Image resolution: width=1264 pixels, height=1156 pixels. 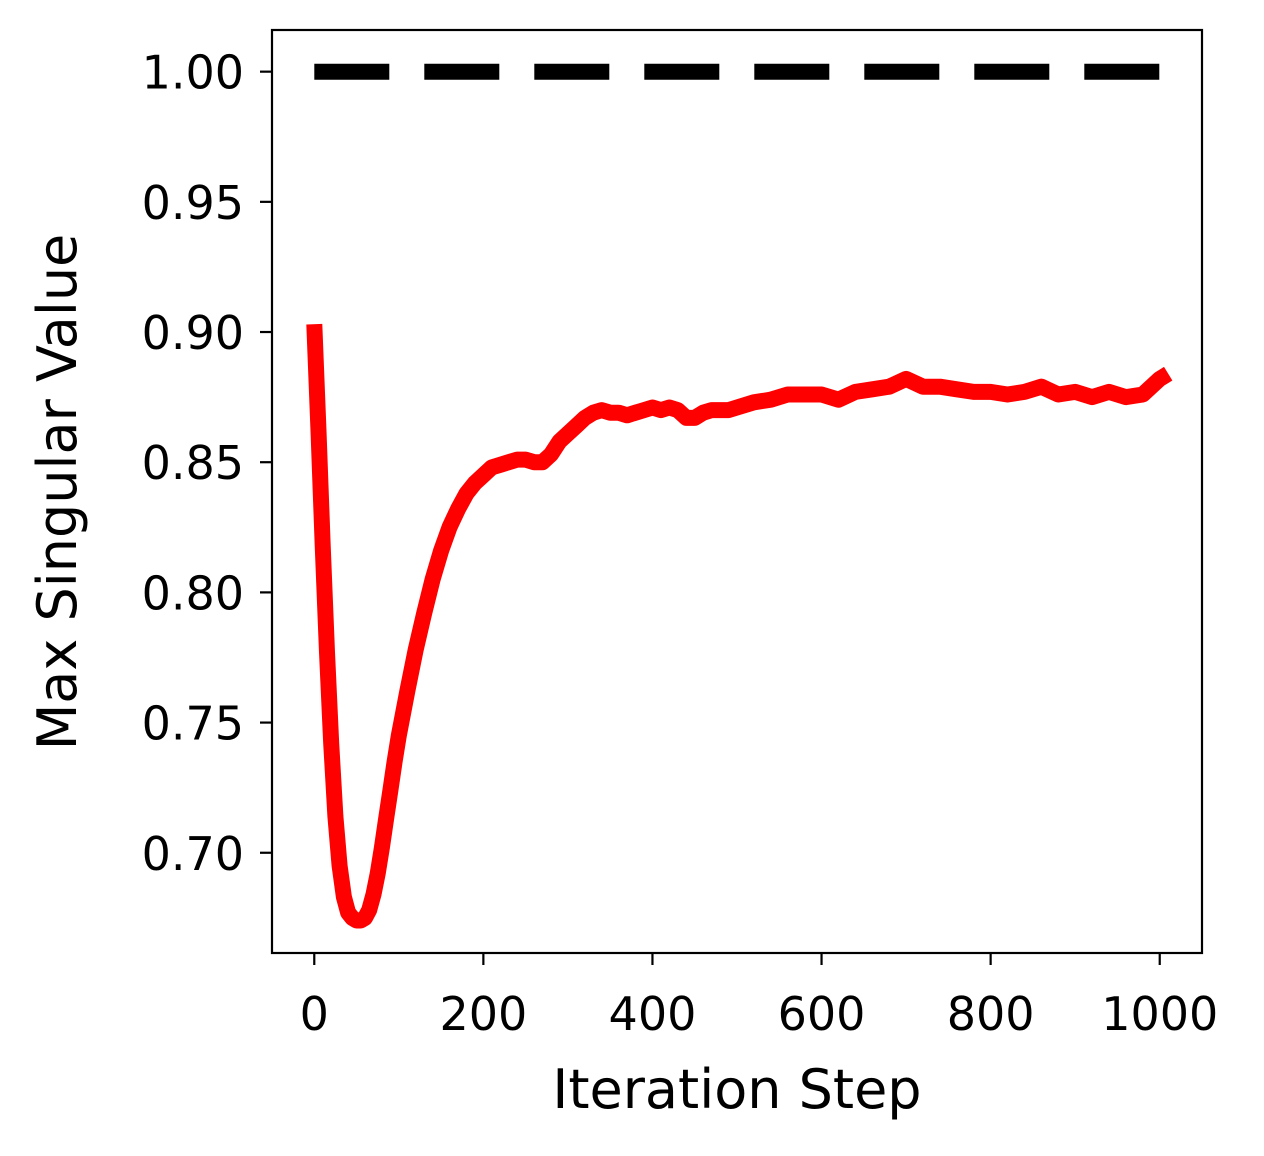 What do you see at coordinates (759, 997) in the screenshot?
I see `x-axis: 0 200 400 600 800 1000` at bounding box center [759, 997].